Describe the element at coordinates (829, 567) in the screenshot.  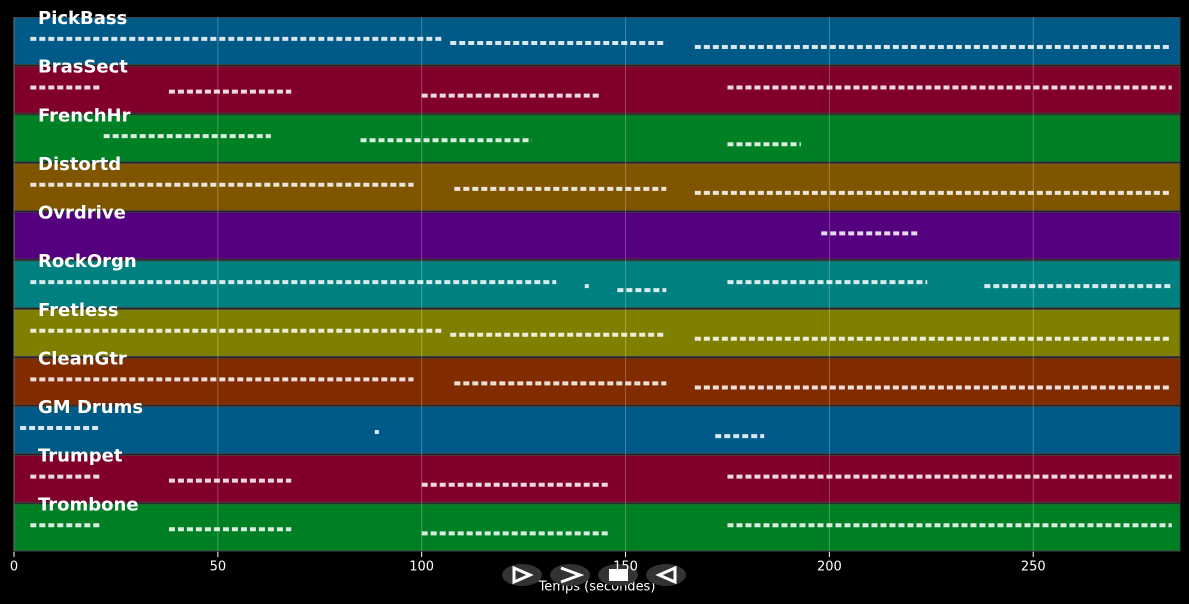
I see `x-tick-label: 200` at that location.